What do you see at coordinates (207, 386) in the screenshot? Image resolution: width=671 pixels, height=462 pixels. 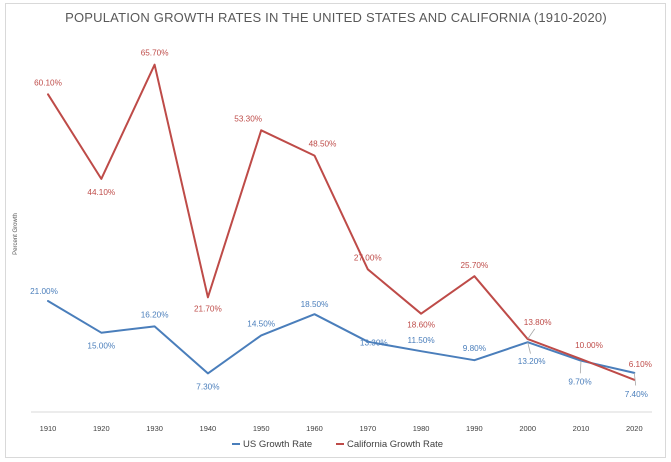 I see `data-label-us-1940: 7.30%` at bounding box center [207, 386].